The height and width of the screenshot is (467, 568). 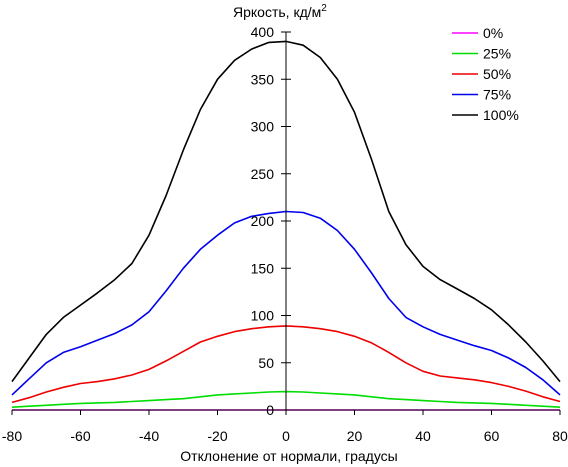 I want to click on x-tick-label: -60, so click(x=80, y=436).